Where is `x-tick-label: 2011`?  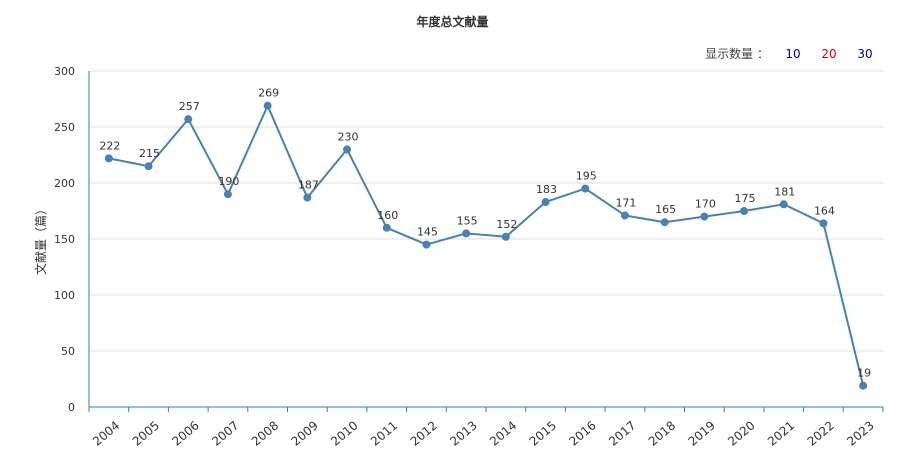
x-tick-label: 2011 is located at coordinates (384, 433).